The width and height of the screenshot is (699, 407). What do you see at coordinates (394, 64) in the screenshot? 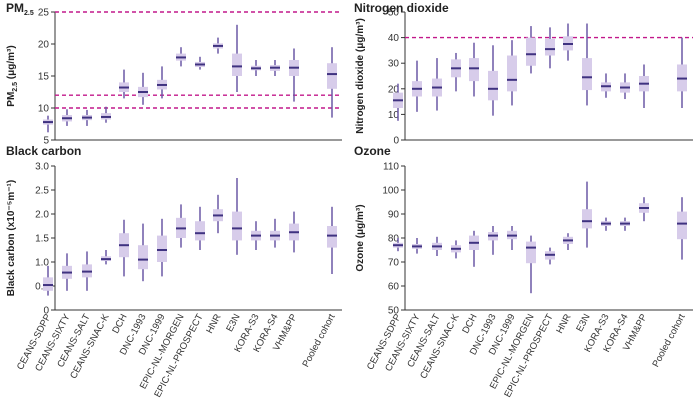
I see `y-tick-label: 30` at bounding box center [394, 64].